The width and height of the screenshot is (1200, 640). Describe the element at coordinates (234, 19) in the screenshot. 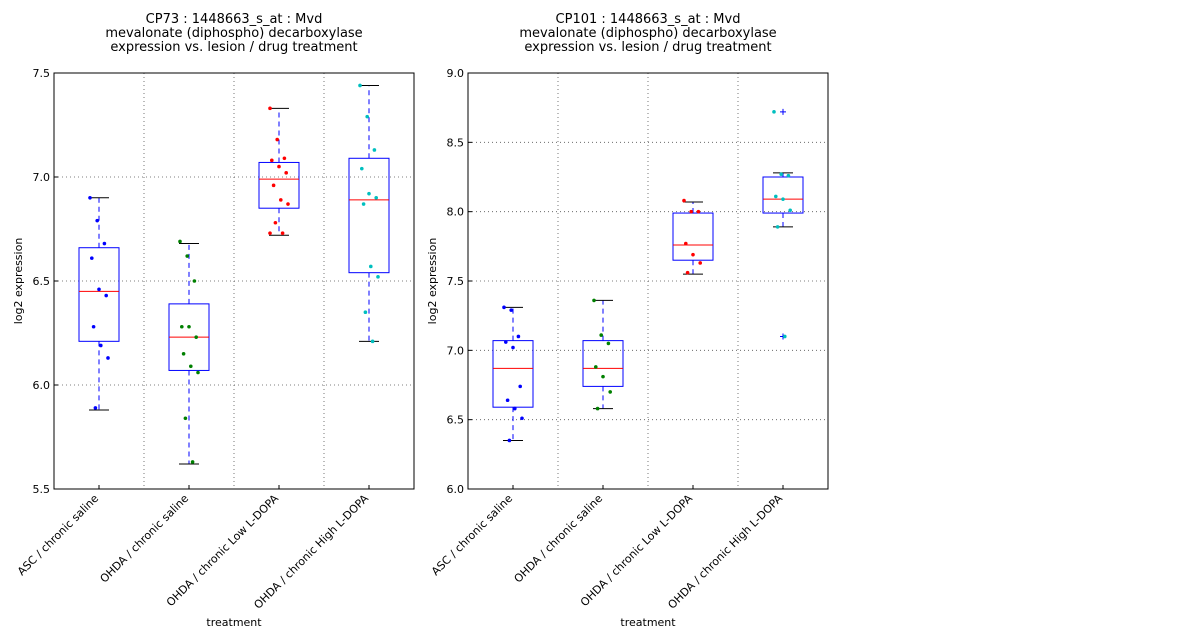

I see `chart-title: CP73 : 1448663_s_at : Mvd` at that location.